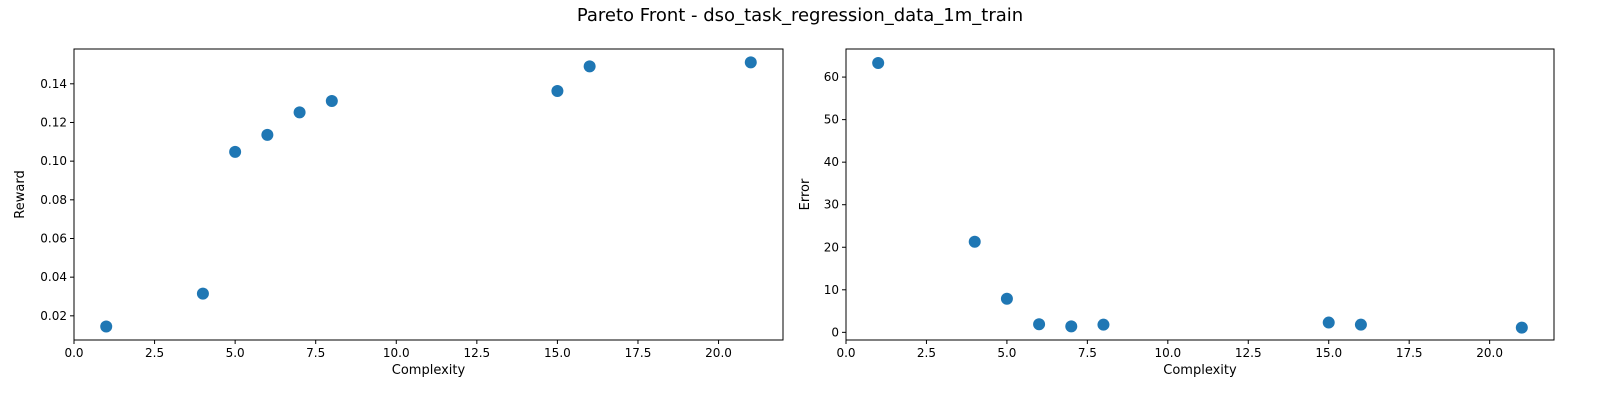 The width and height of the screenshot is (1600, 400). I want to click on error-y-axis-label: Error, so click(805, 194).